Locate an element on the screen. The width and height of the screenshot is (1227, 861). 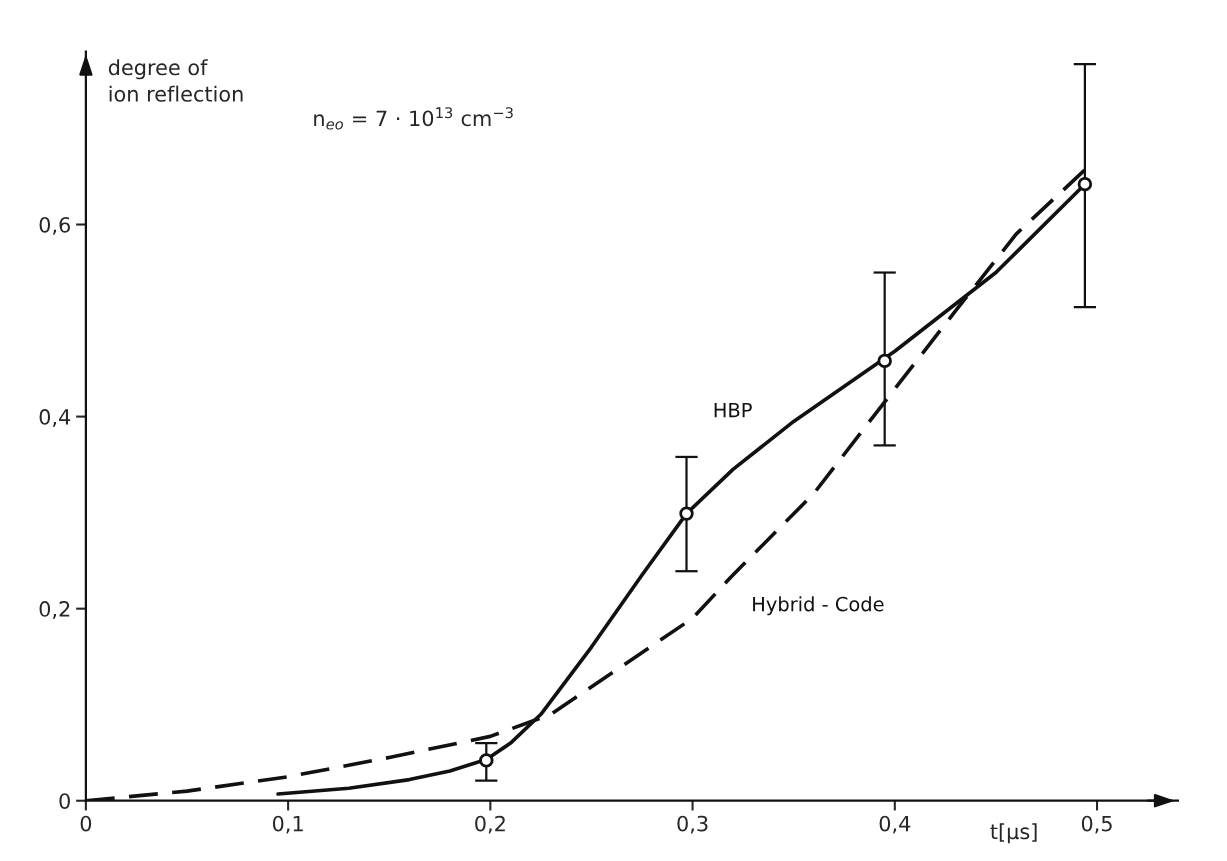
annotation: n$_{eo}$ = 7 · 10$^{13}$ cm$^{−3}$ is located at coordinates (413, 118).